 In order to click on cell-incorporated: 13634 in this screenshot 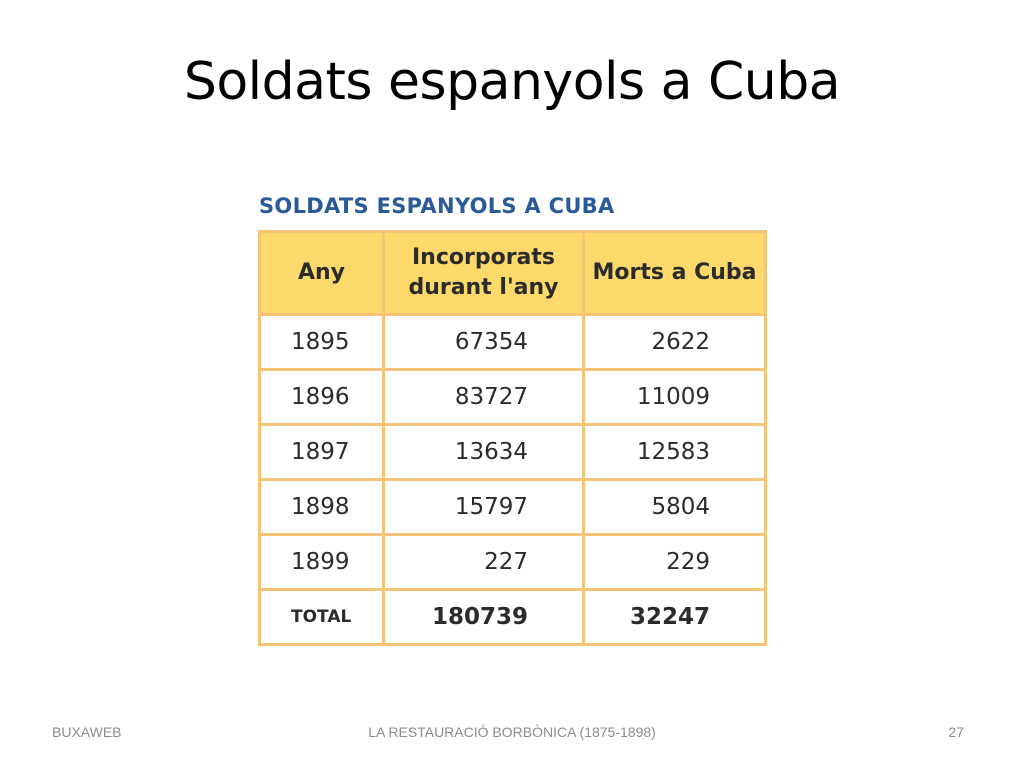, I will do `click(483, 452)`.